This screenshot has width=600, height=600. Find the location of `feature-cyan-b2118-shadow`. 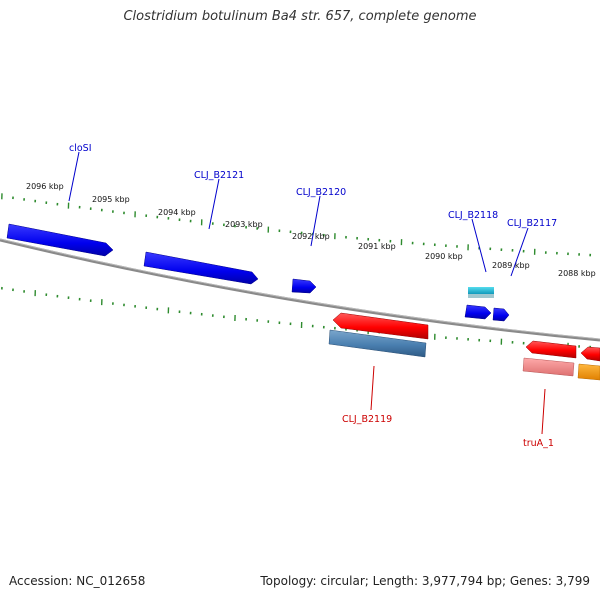

feature-cyan-b2118-shadow is located at coordinates (481, 296).